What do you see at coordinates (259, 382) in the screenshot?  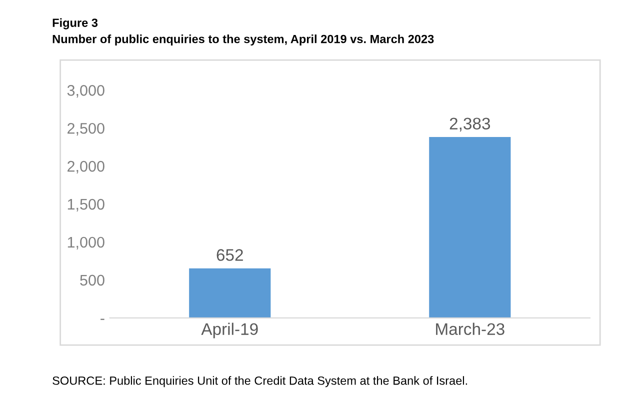 I see `source-note: SOURCE: Public Enquiries Unit of the Credit Data System at the Bank of Israel.` at bounding box center [259, 382].